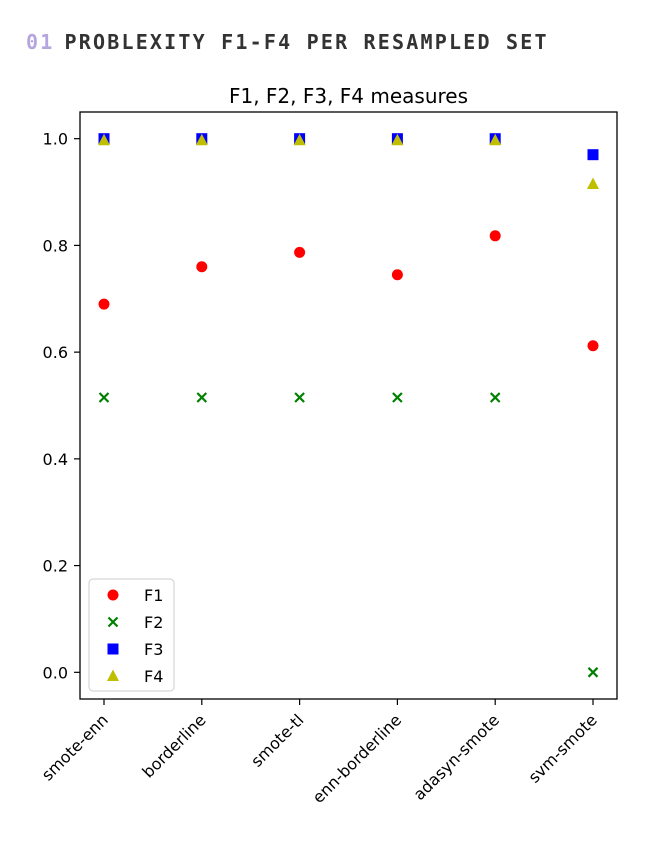 This screenshot has width=672, height=855. I want to click on legend-marker-f3, so click(113, 649).